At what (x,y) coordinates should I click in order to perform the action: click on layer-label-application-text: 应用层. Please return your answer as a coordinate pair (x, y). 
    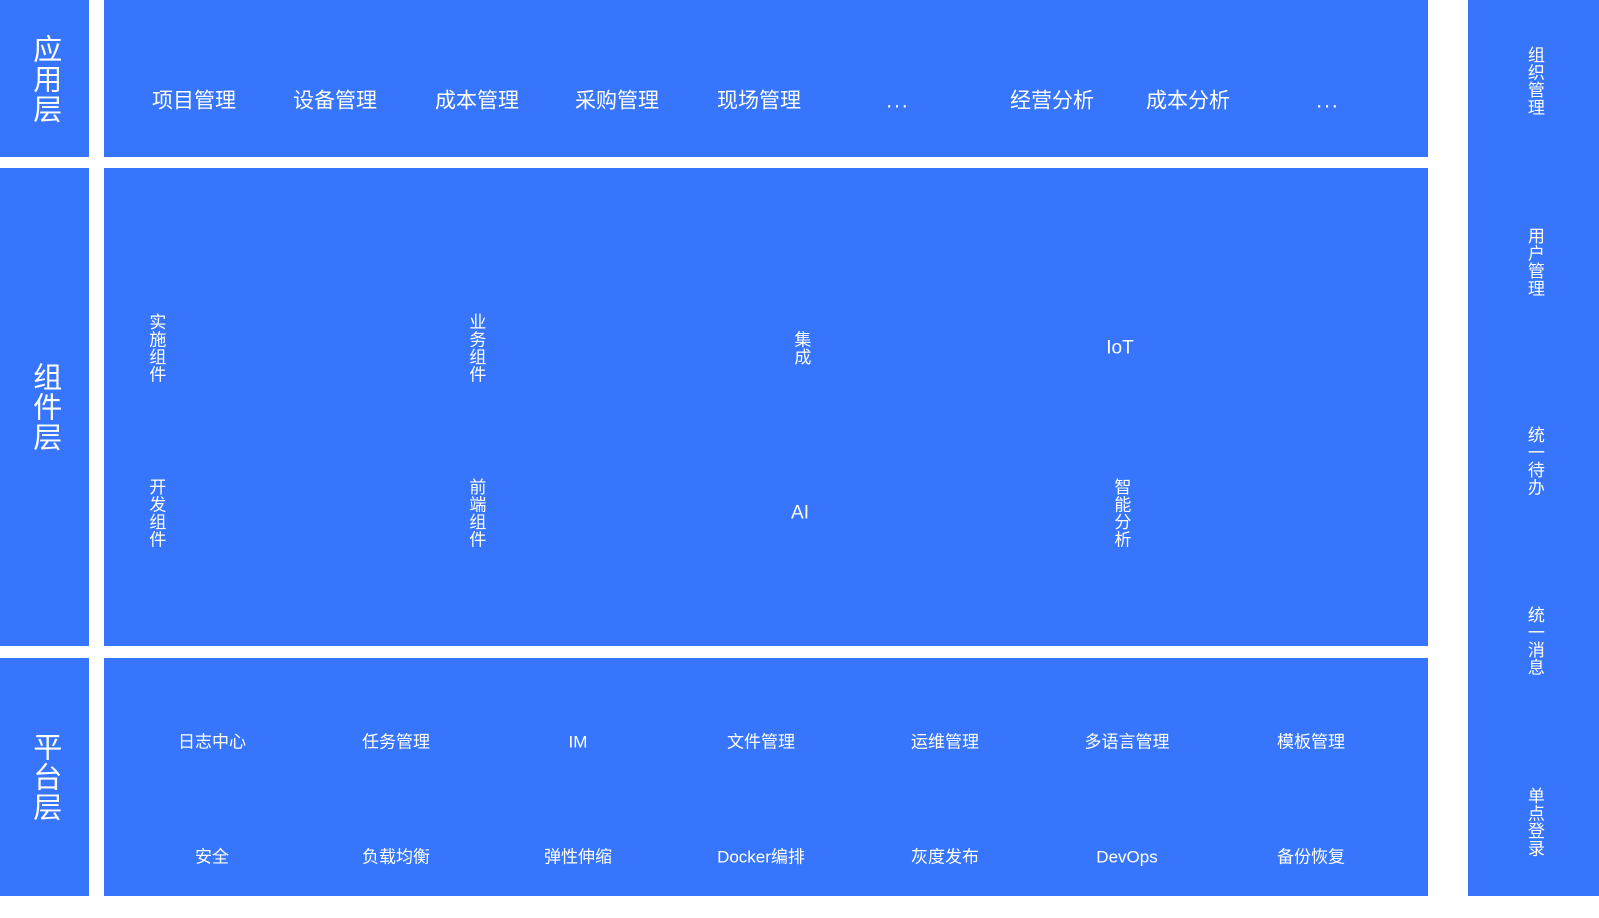
    Looking at the image, I should click on (44, 78).